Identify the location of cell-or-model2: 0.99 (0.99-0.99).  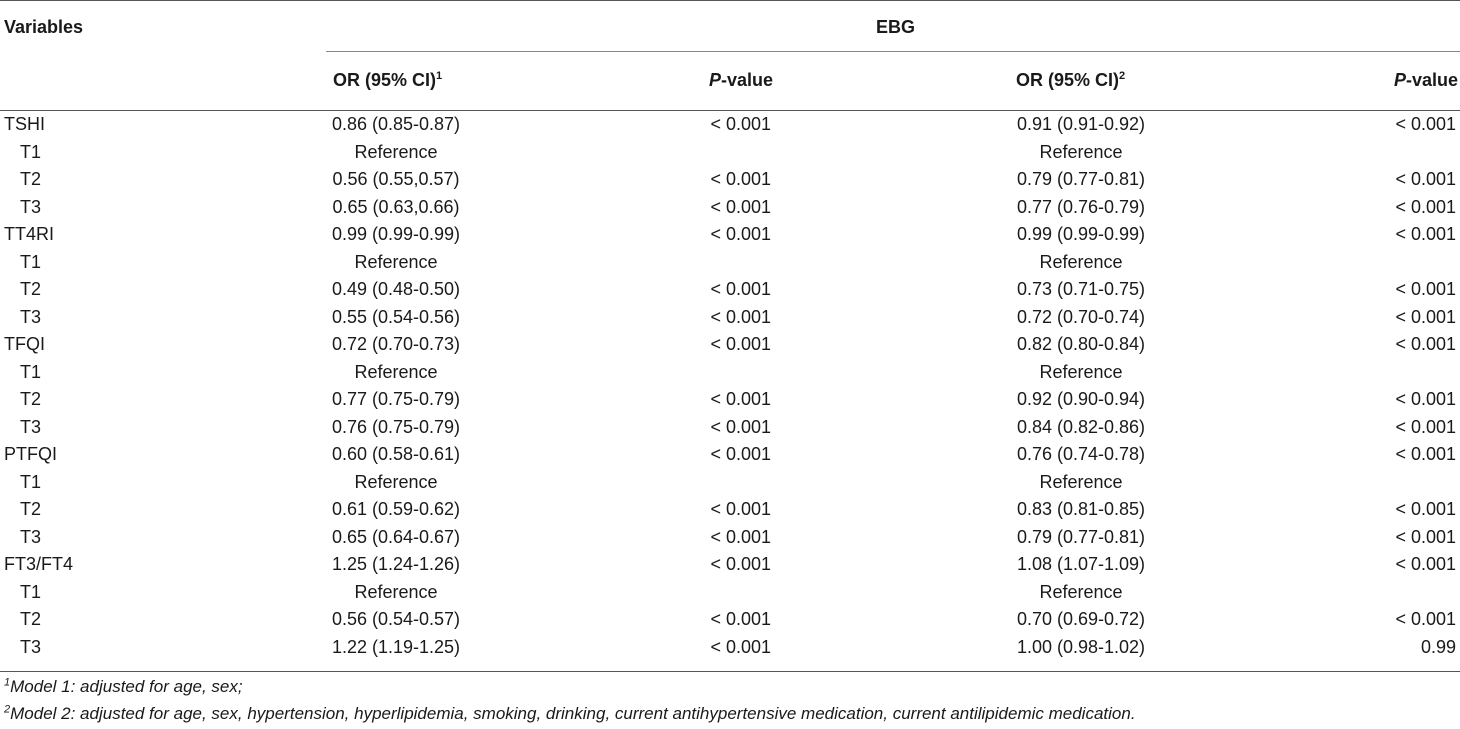
(1081, 234).